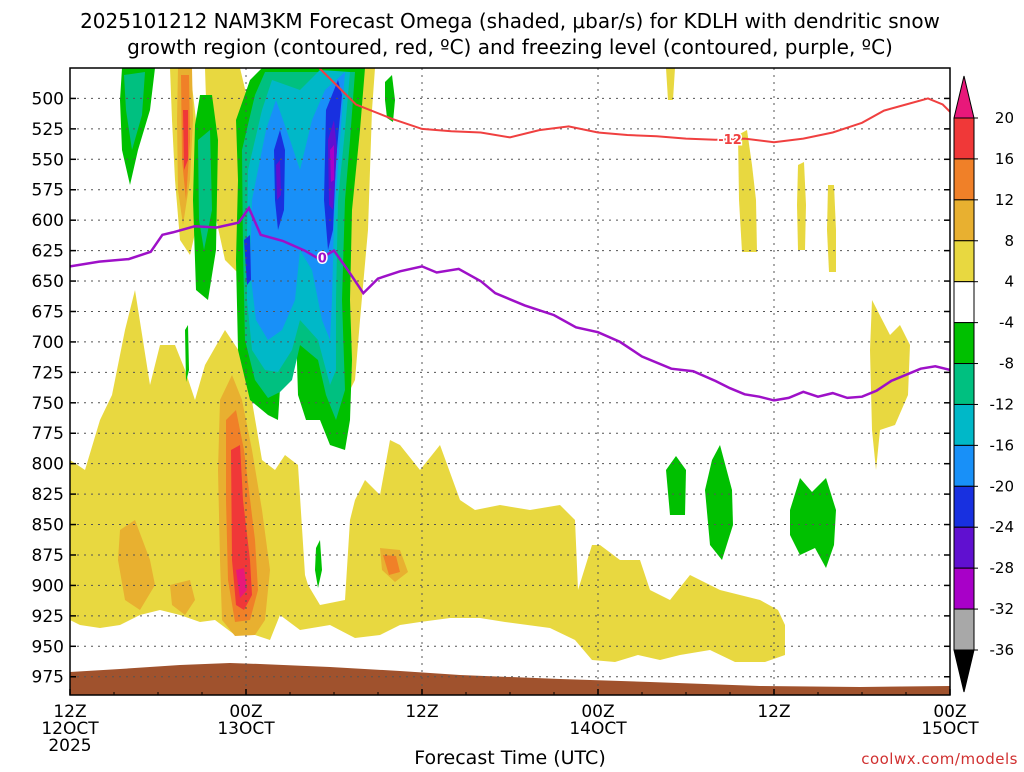 This screenshot has height=772, width=1024. What do you see at coordinates (48, 312) in the screenshot?
I see `y-tick-label: 675` at bounding box center [48, 312].